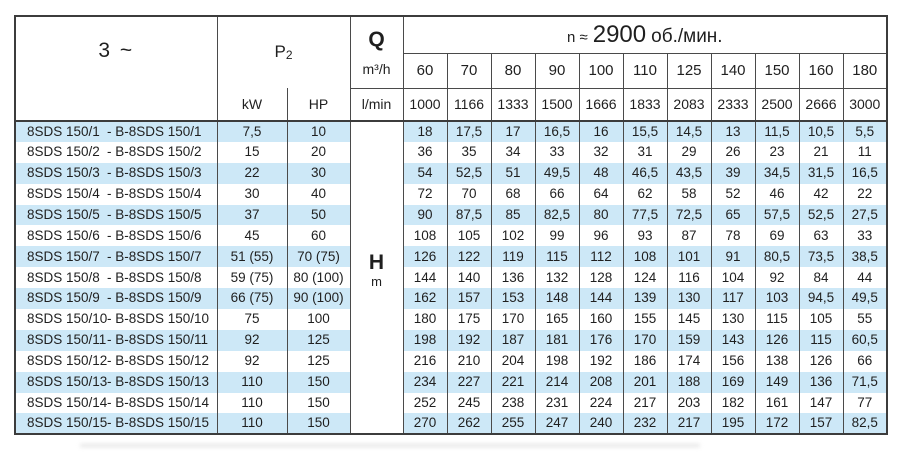 This screenshot has height=466, width=903. Describe the element at coordinates (645, 236) in the screenshot. I see `head-value-cell: 93` at that location.